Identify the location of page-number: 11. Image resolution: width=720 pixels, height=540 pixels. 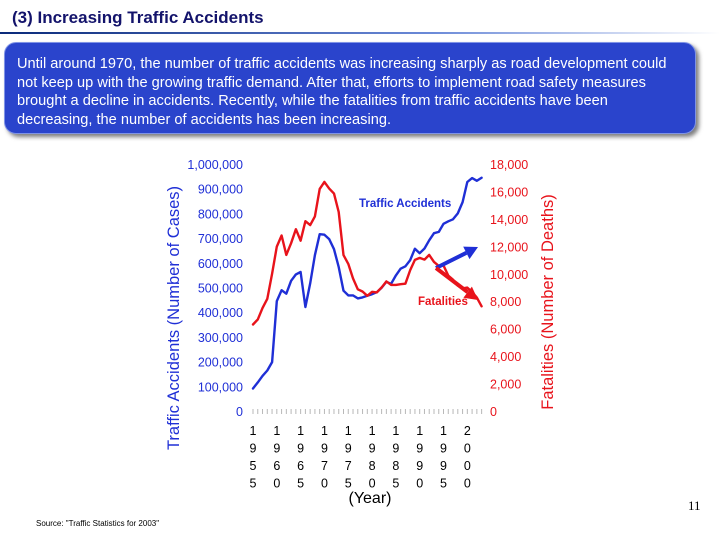
(694, 505).